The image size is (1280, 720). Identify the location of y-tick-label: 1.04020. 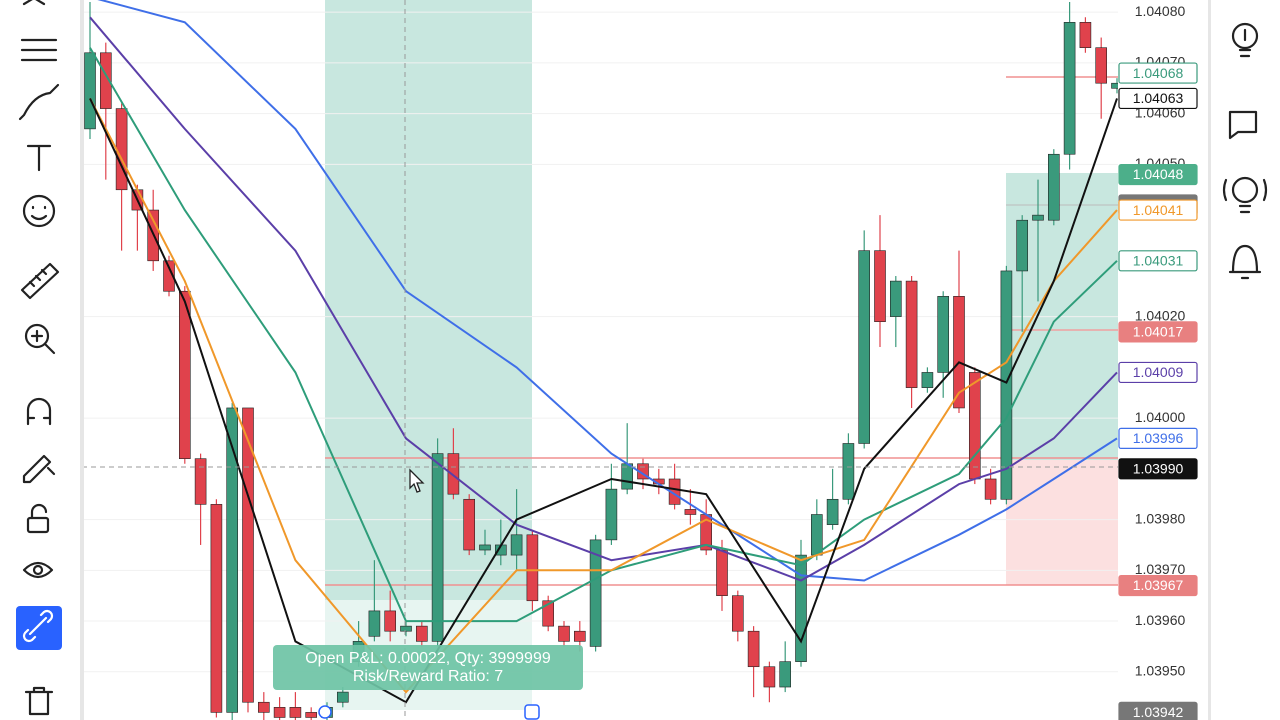
(1160, 315).